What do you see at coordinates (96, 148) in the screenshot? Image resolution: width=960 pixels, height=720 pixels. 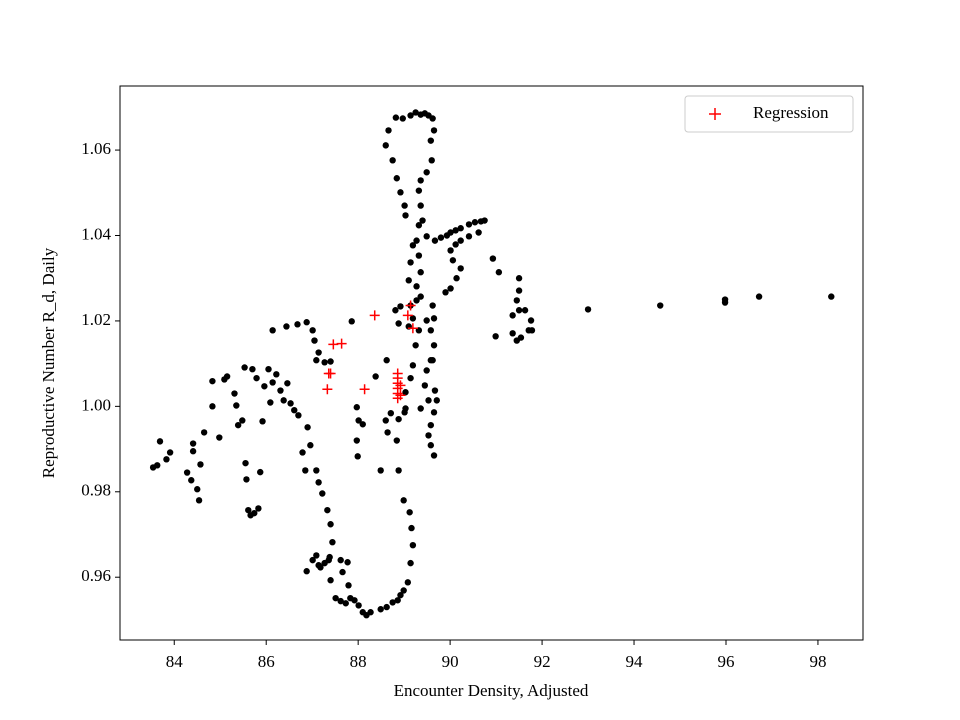 I see `y-tick-label: 1.06` at bounding box center [96, 148].